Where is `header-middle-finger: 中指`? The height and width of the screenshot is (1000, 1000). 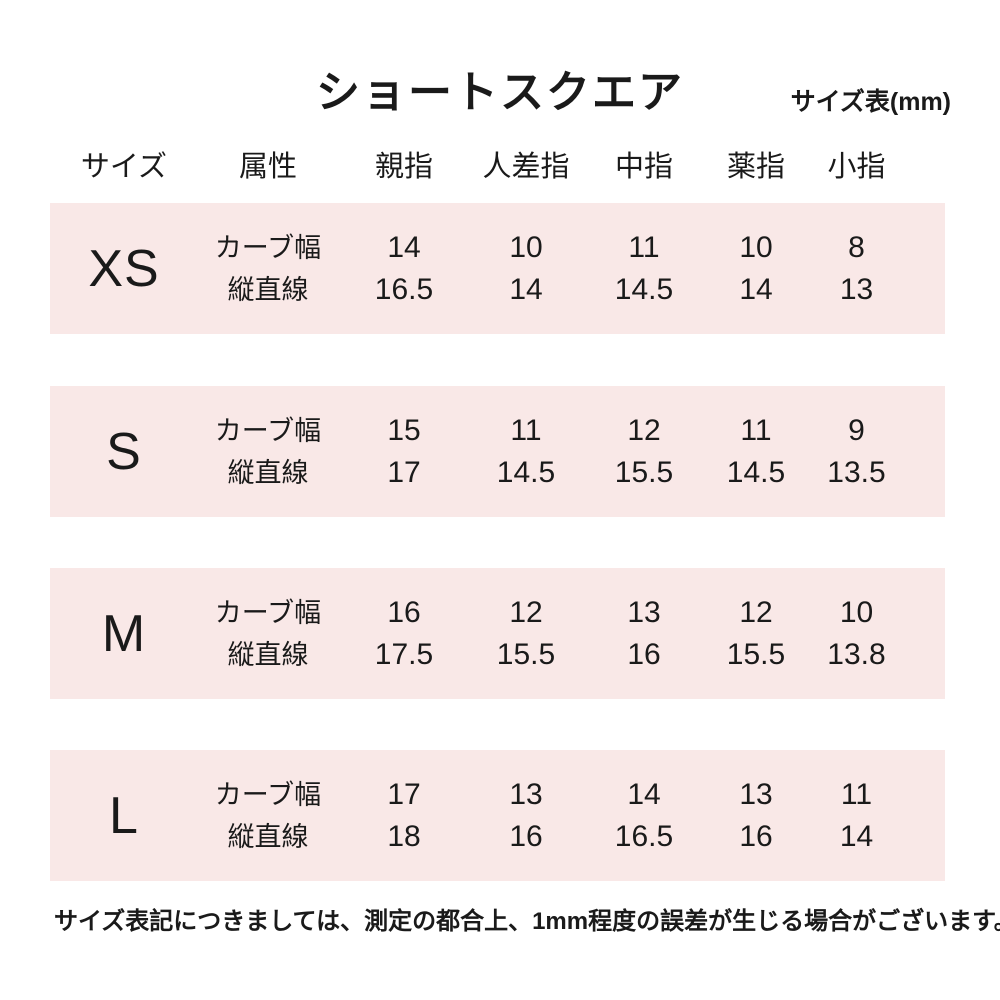 header-middle-finger: 中指 is located at coordinates (643, 167).